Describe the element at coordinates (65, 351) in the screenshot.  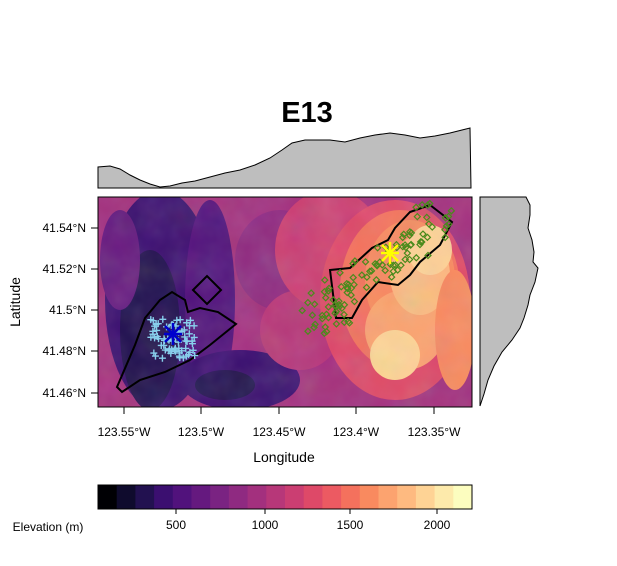
I see `y-tick-label: 41.48°N` at that location.